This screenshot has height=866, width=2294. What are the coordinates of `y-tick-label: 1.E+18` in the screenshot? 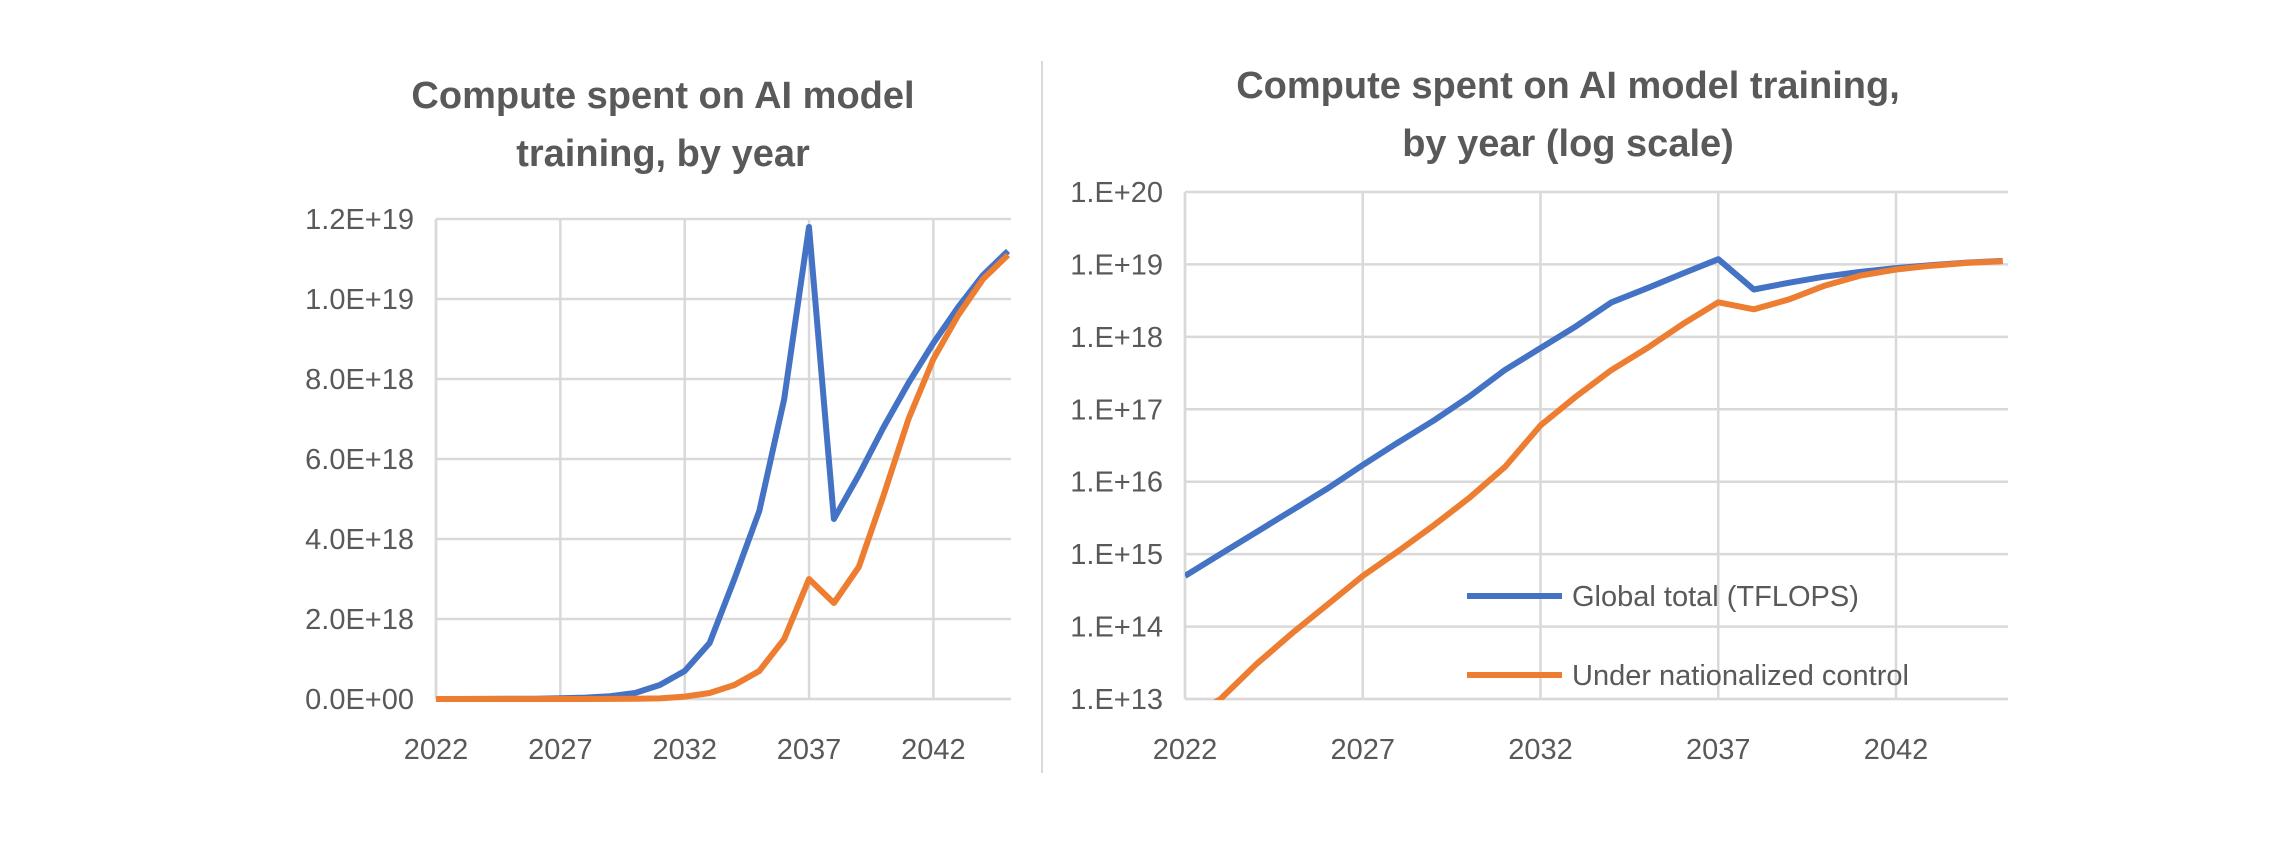 It's located at (1116, 338).